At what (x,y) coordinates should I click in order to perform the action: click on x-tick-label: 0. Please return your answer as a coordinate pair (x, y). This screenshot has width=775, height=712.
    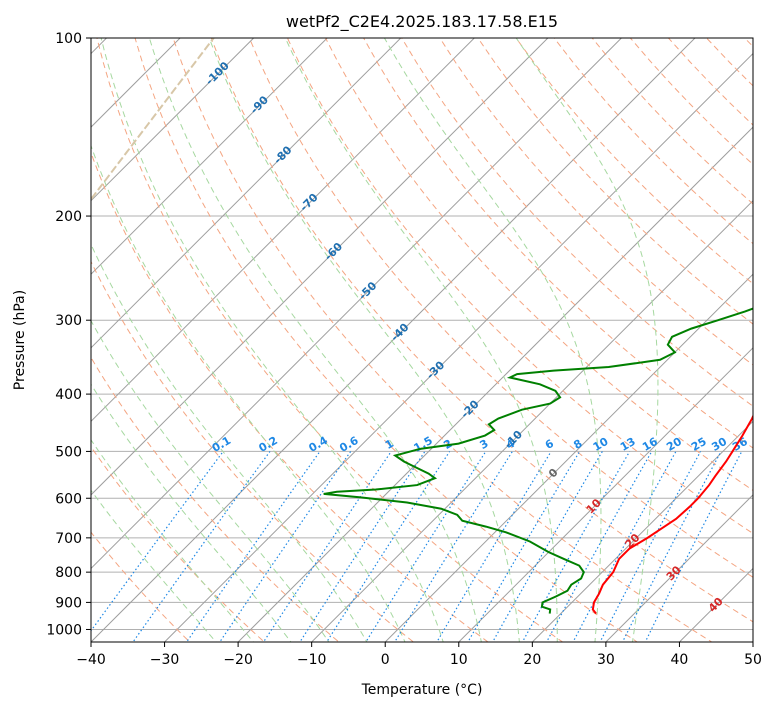
    Looking at the image, I should click on (385, 660).